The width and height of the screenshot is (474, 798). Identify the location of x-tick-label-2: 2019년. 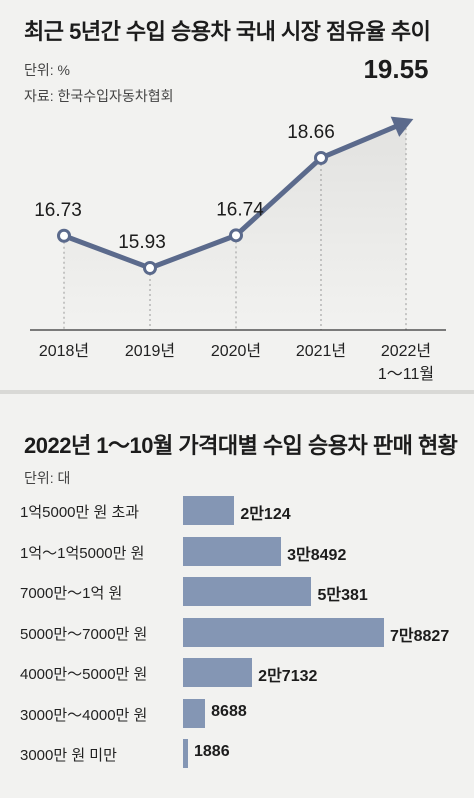
(150, 351).